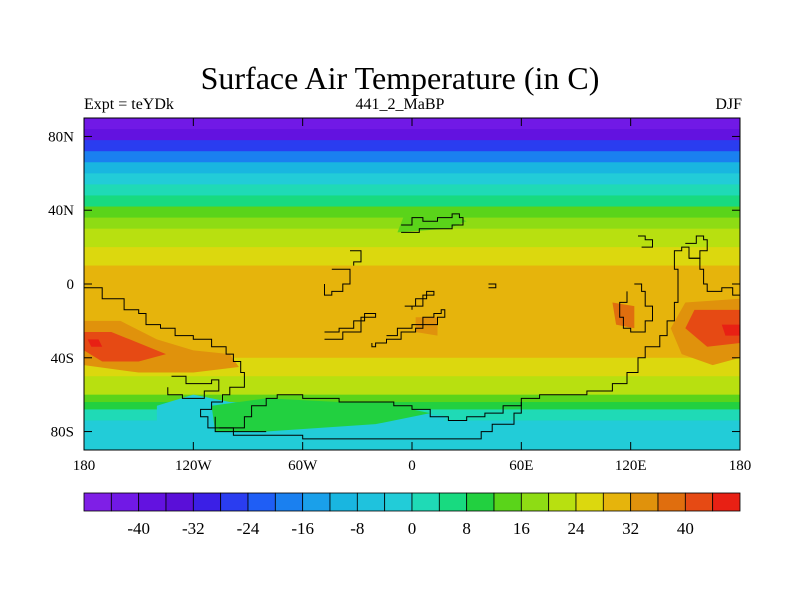 The width and height of the screenshot is (800, 600). What do you see at coordinates (577, 528) in the screenshot?
I see `colorbar-label: 24` at bounding box center [577, 528].